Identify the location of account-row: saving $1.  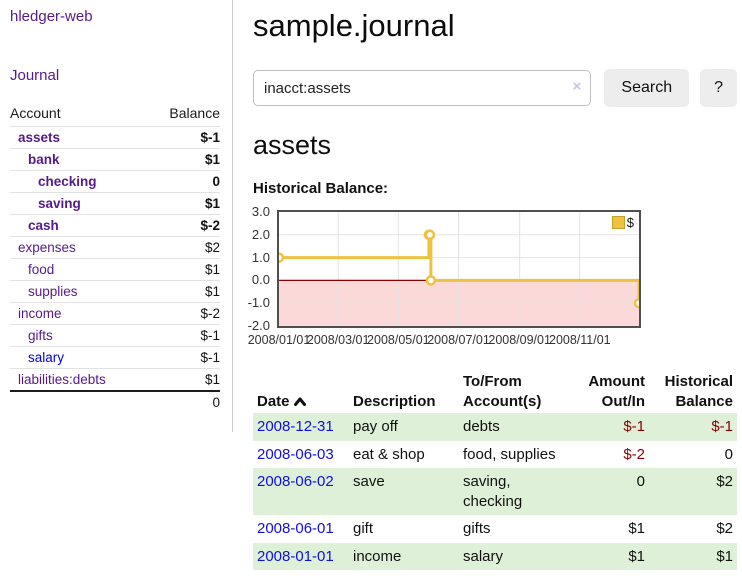
(115, 203).